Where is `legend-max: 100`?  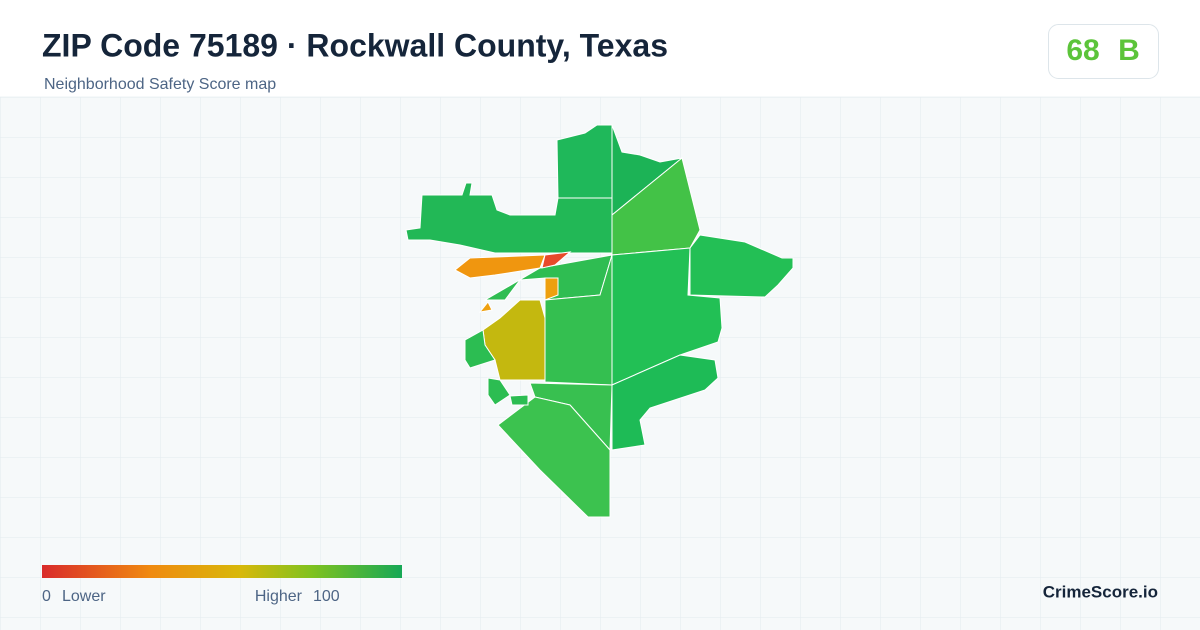 legend-max: 100 is located at coordinates (326, 596).